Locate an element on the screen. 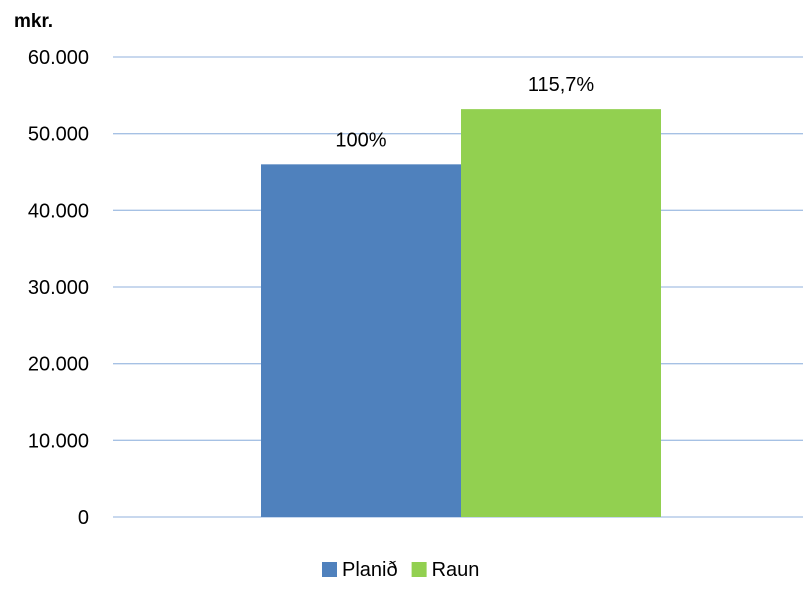  legend-label: Raun is located at coordinates (456, 570).